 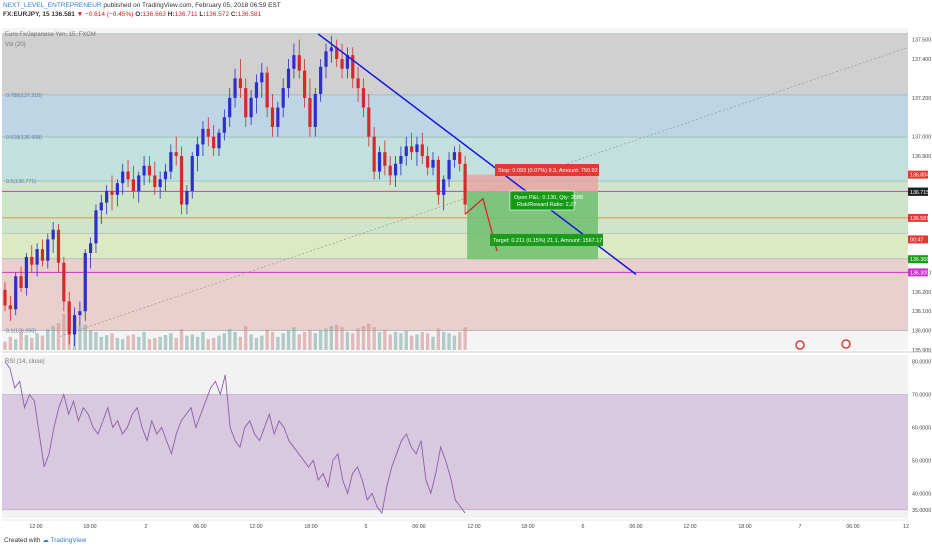 What do you see at coordinates (921, 511) in the screenshot?
I see `rsi-axis-label: 35.0000` at bounding box center [921, 511].